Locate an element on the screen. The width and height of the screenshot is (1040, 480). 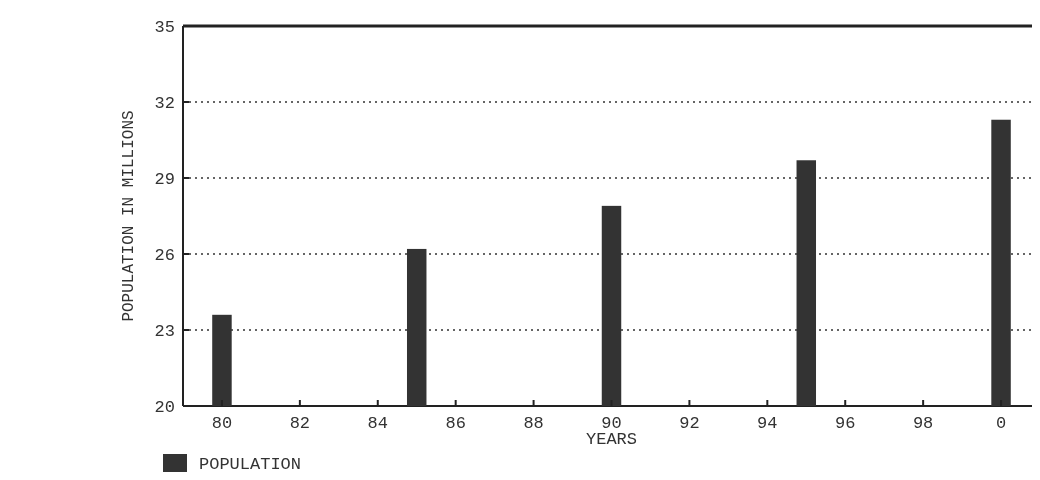
x-tick-label: 86 is located at coordinates (455, 423).